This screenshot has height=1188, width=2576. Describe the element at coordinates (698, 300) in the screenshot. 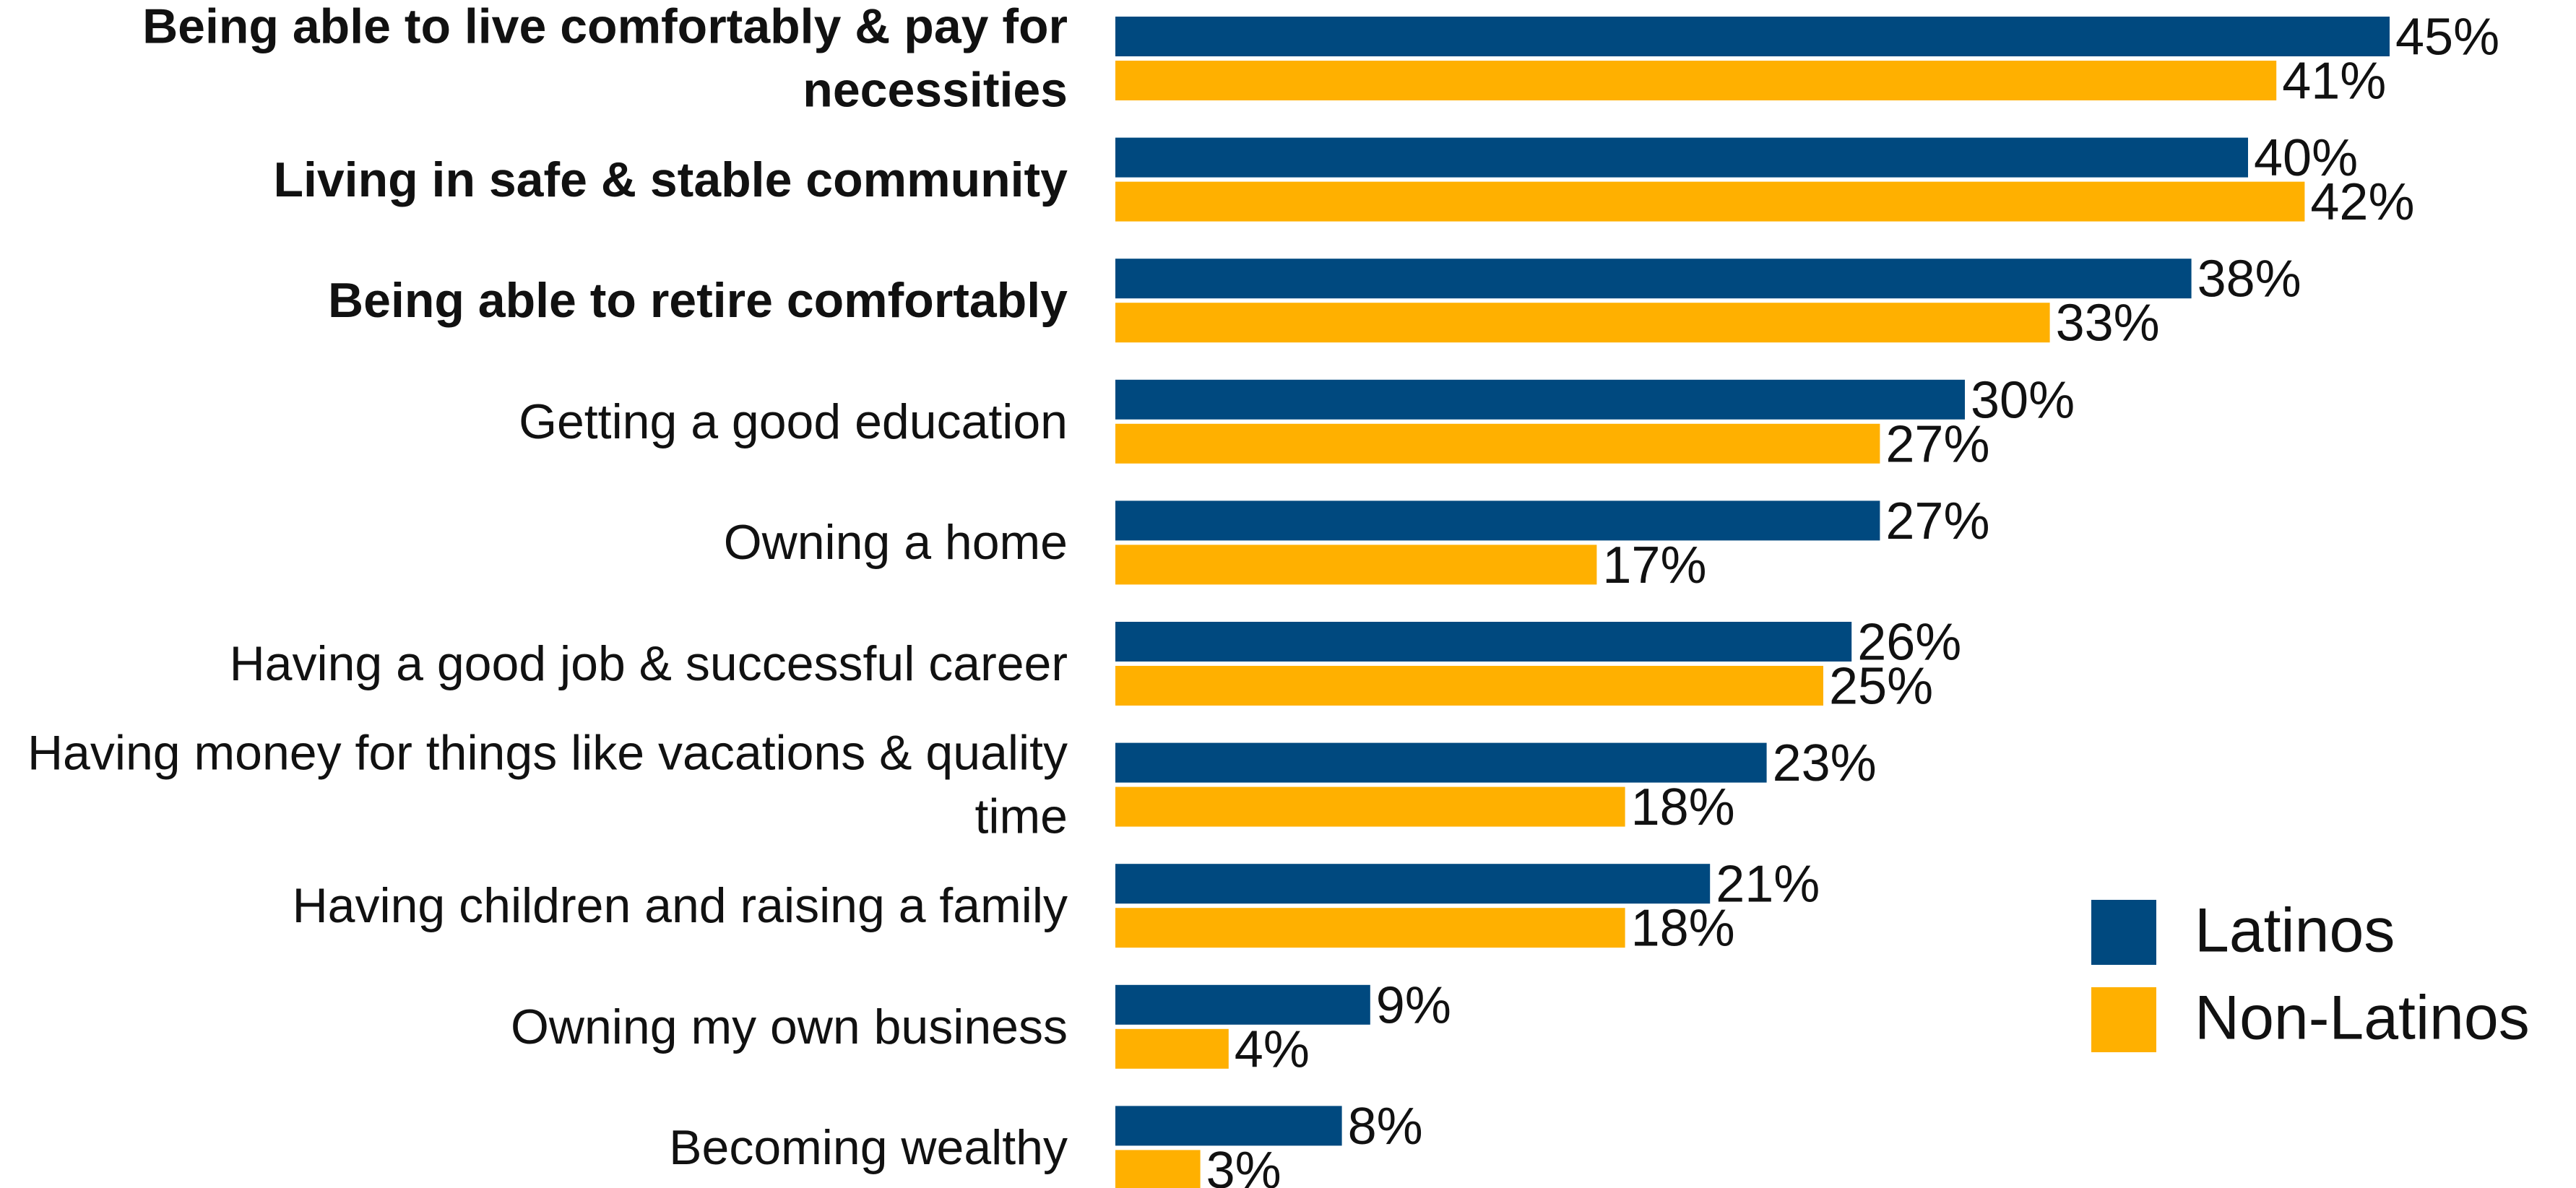

I see `category-label: Being able to retire comfortably` at that location.